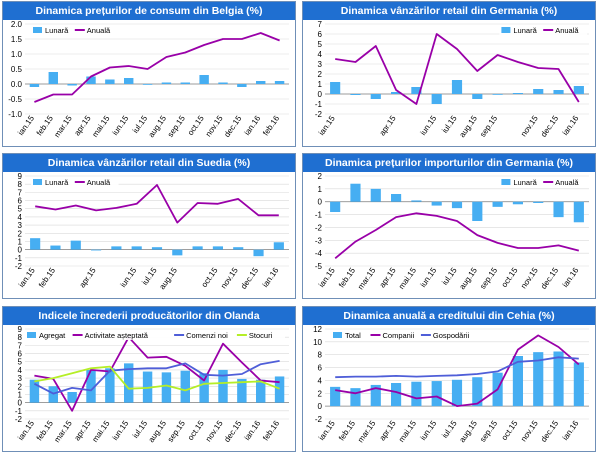 The image size is (600, 456). Describe the element at coordinates (510, 430) in the screenshot. I see `x-tick-label: oct.15` at that location.